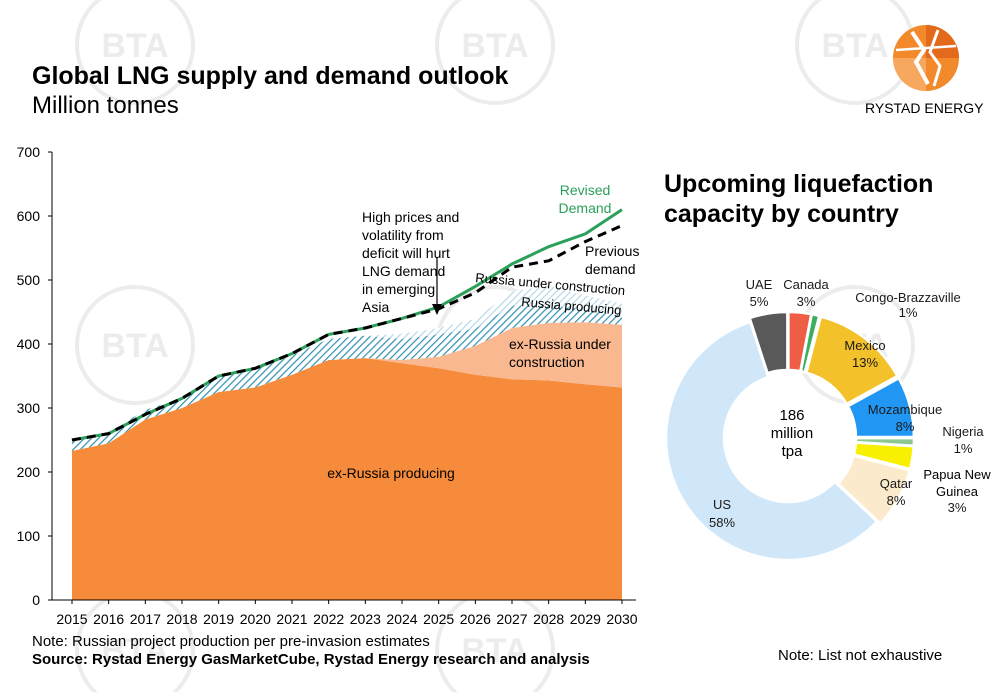  Describe the element at coordinates (585, 190) in the screenshot. I see `revised-demand-label: Revised` at that location.